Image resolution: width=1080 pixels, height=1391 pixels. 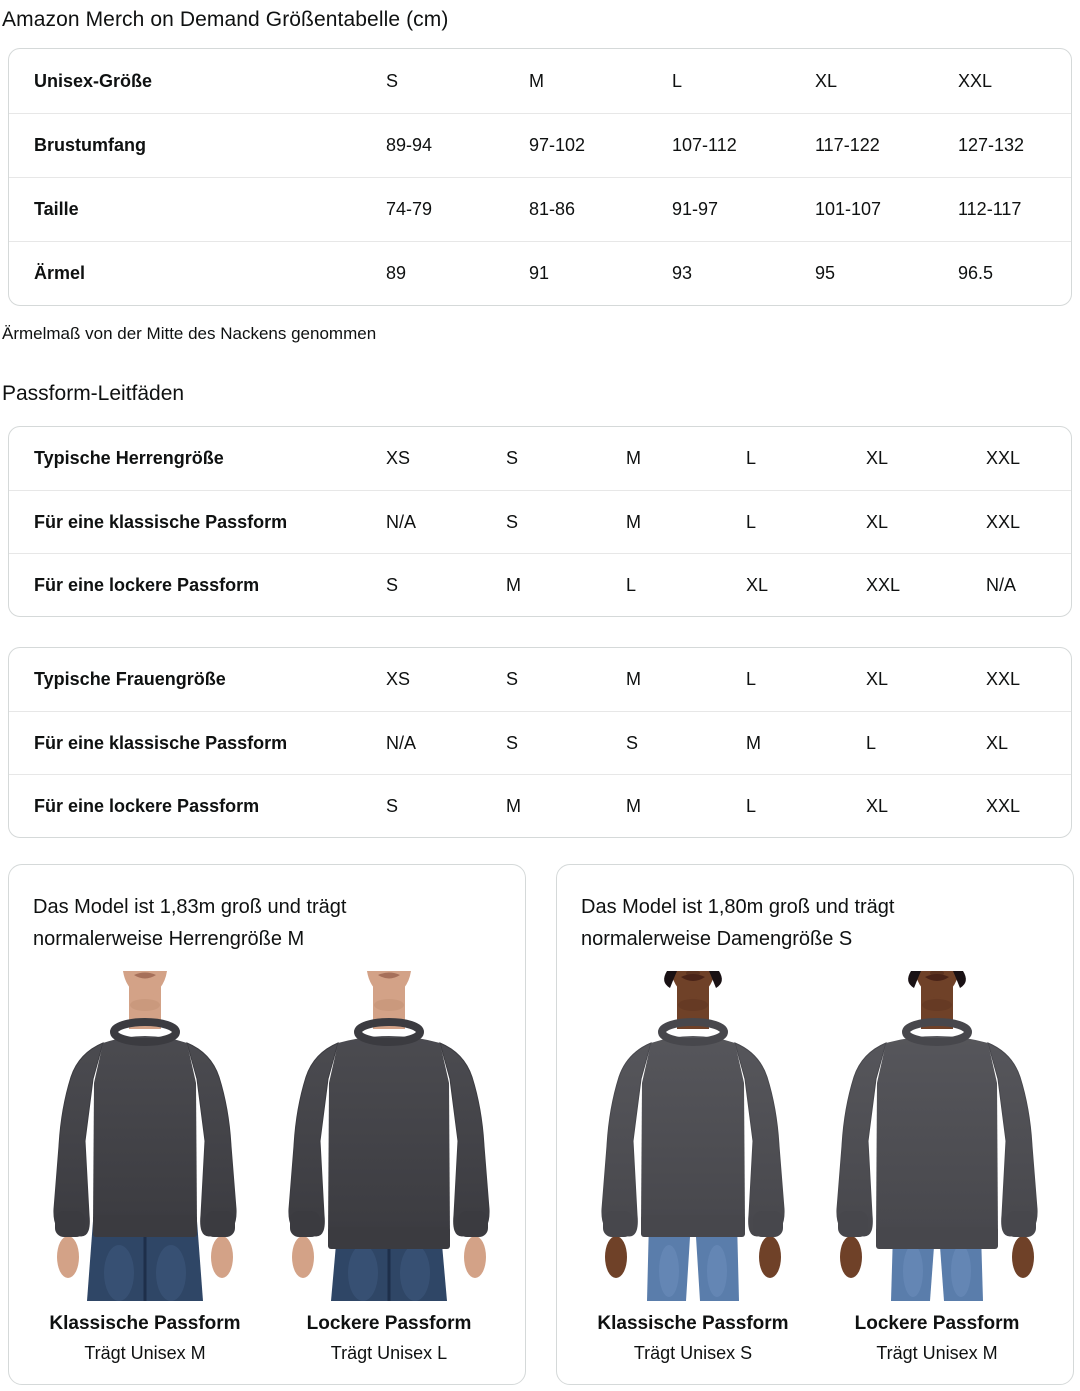 I want to click on male-model-classic-fit-photo, so click(x=145, y=1136).